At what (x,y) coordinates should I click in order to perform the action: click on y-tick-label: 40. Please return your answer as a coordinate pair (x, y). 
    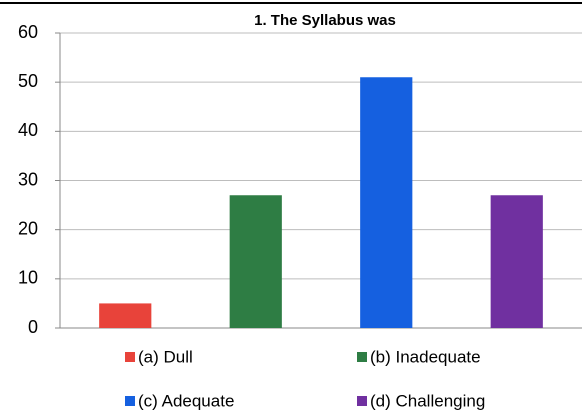
    Looking at the image, I should click on (28, 130).